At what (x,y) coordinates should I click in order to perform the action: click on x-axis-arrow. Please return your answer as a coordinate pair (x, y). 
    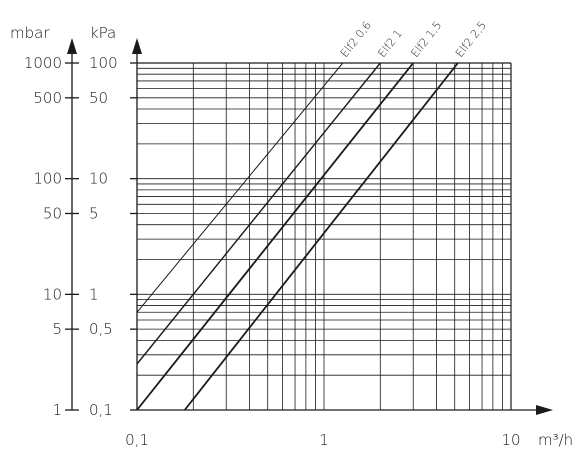
    Looking at the image, I should click on (544, 410).